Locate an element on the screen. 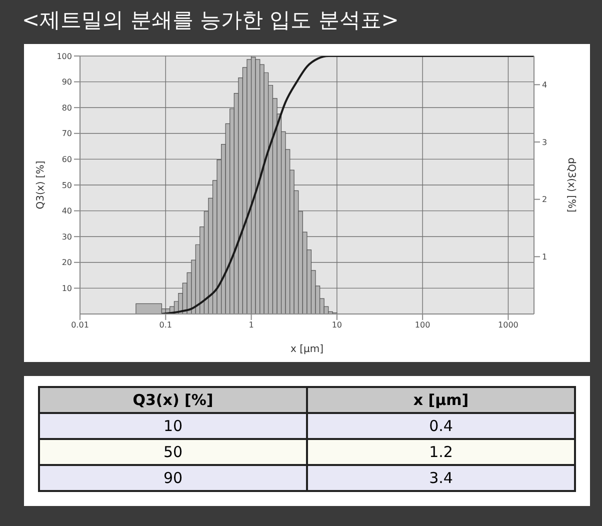 The height and width of the screenshot is (526, 602). text: 50 is located at coordinates (173, 452).